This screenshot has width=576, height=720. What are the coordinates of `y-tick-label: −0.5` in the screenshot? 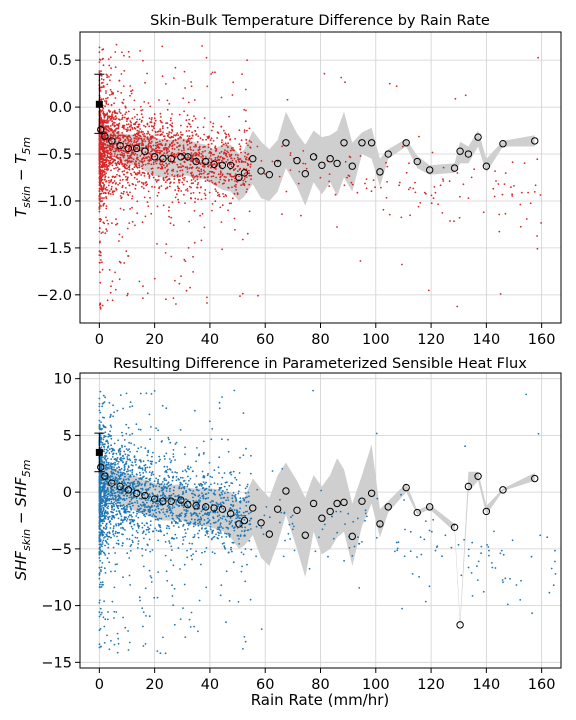 It's located at (54, 155).